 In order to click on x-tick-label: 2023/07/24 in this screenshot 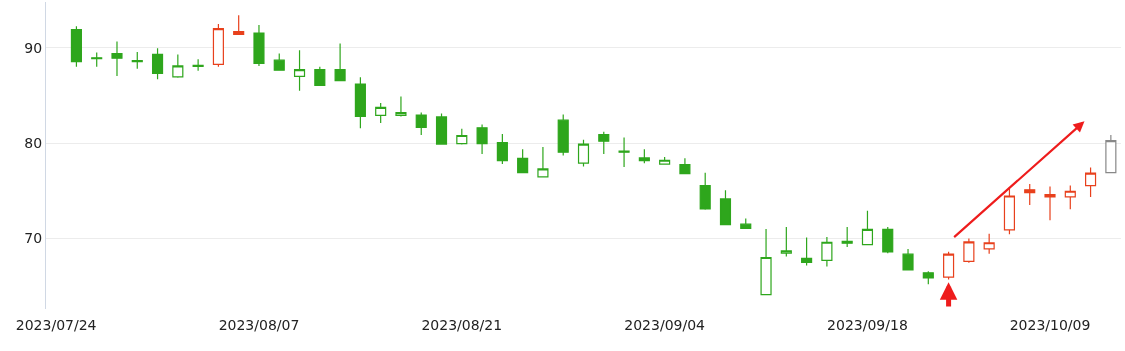, I will do `click(56, 325)`.